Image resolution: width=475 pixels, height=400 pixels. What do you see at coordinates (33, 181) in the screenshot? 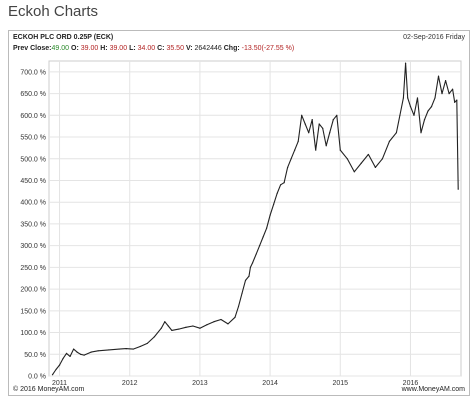
I see `y-tick-label: 450.0 %` at bounding box center [33, 181].